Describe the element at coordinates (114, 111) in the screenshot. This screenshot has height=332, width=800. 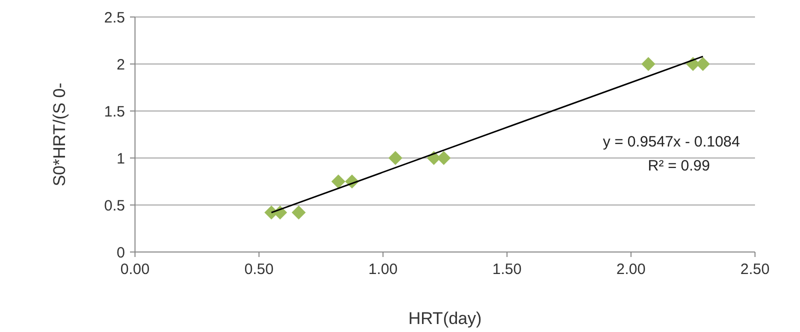
I see `y-tick-label: 1.5` at that location.